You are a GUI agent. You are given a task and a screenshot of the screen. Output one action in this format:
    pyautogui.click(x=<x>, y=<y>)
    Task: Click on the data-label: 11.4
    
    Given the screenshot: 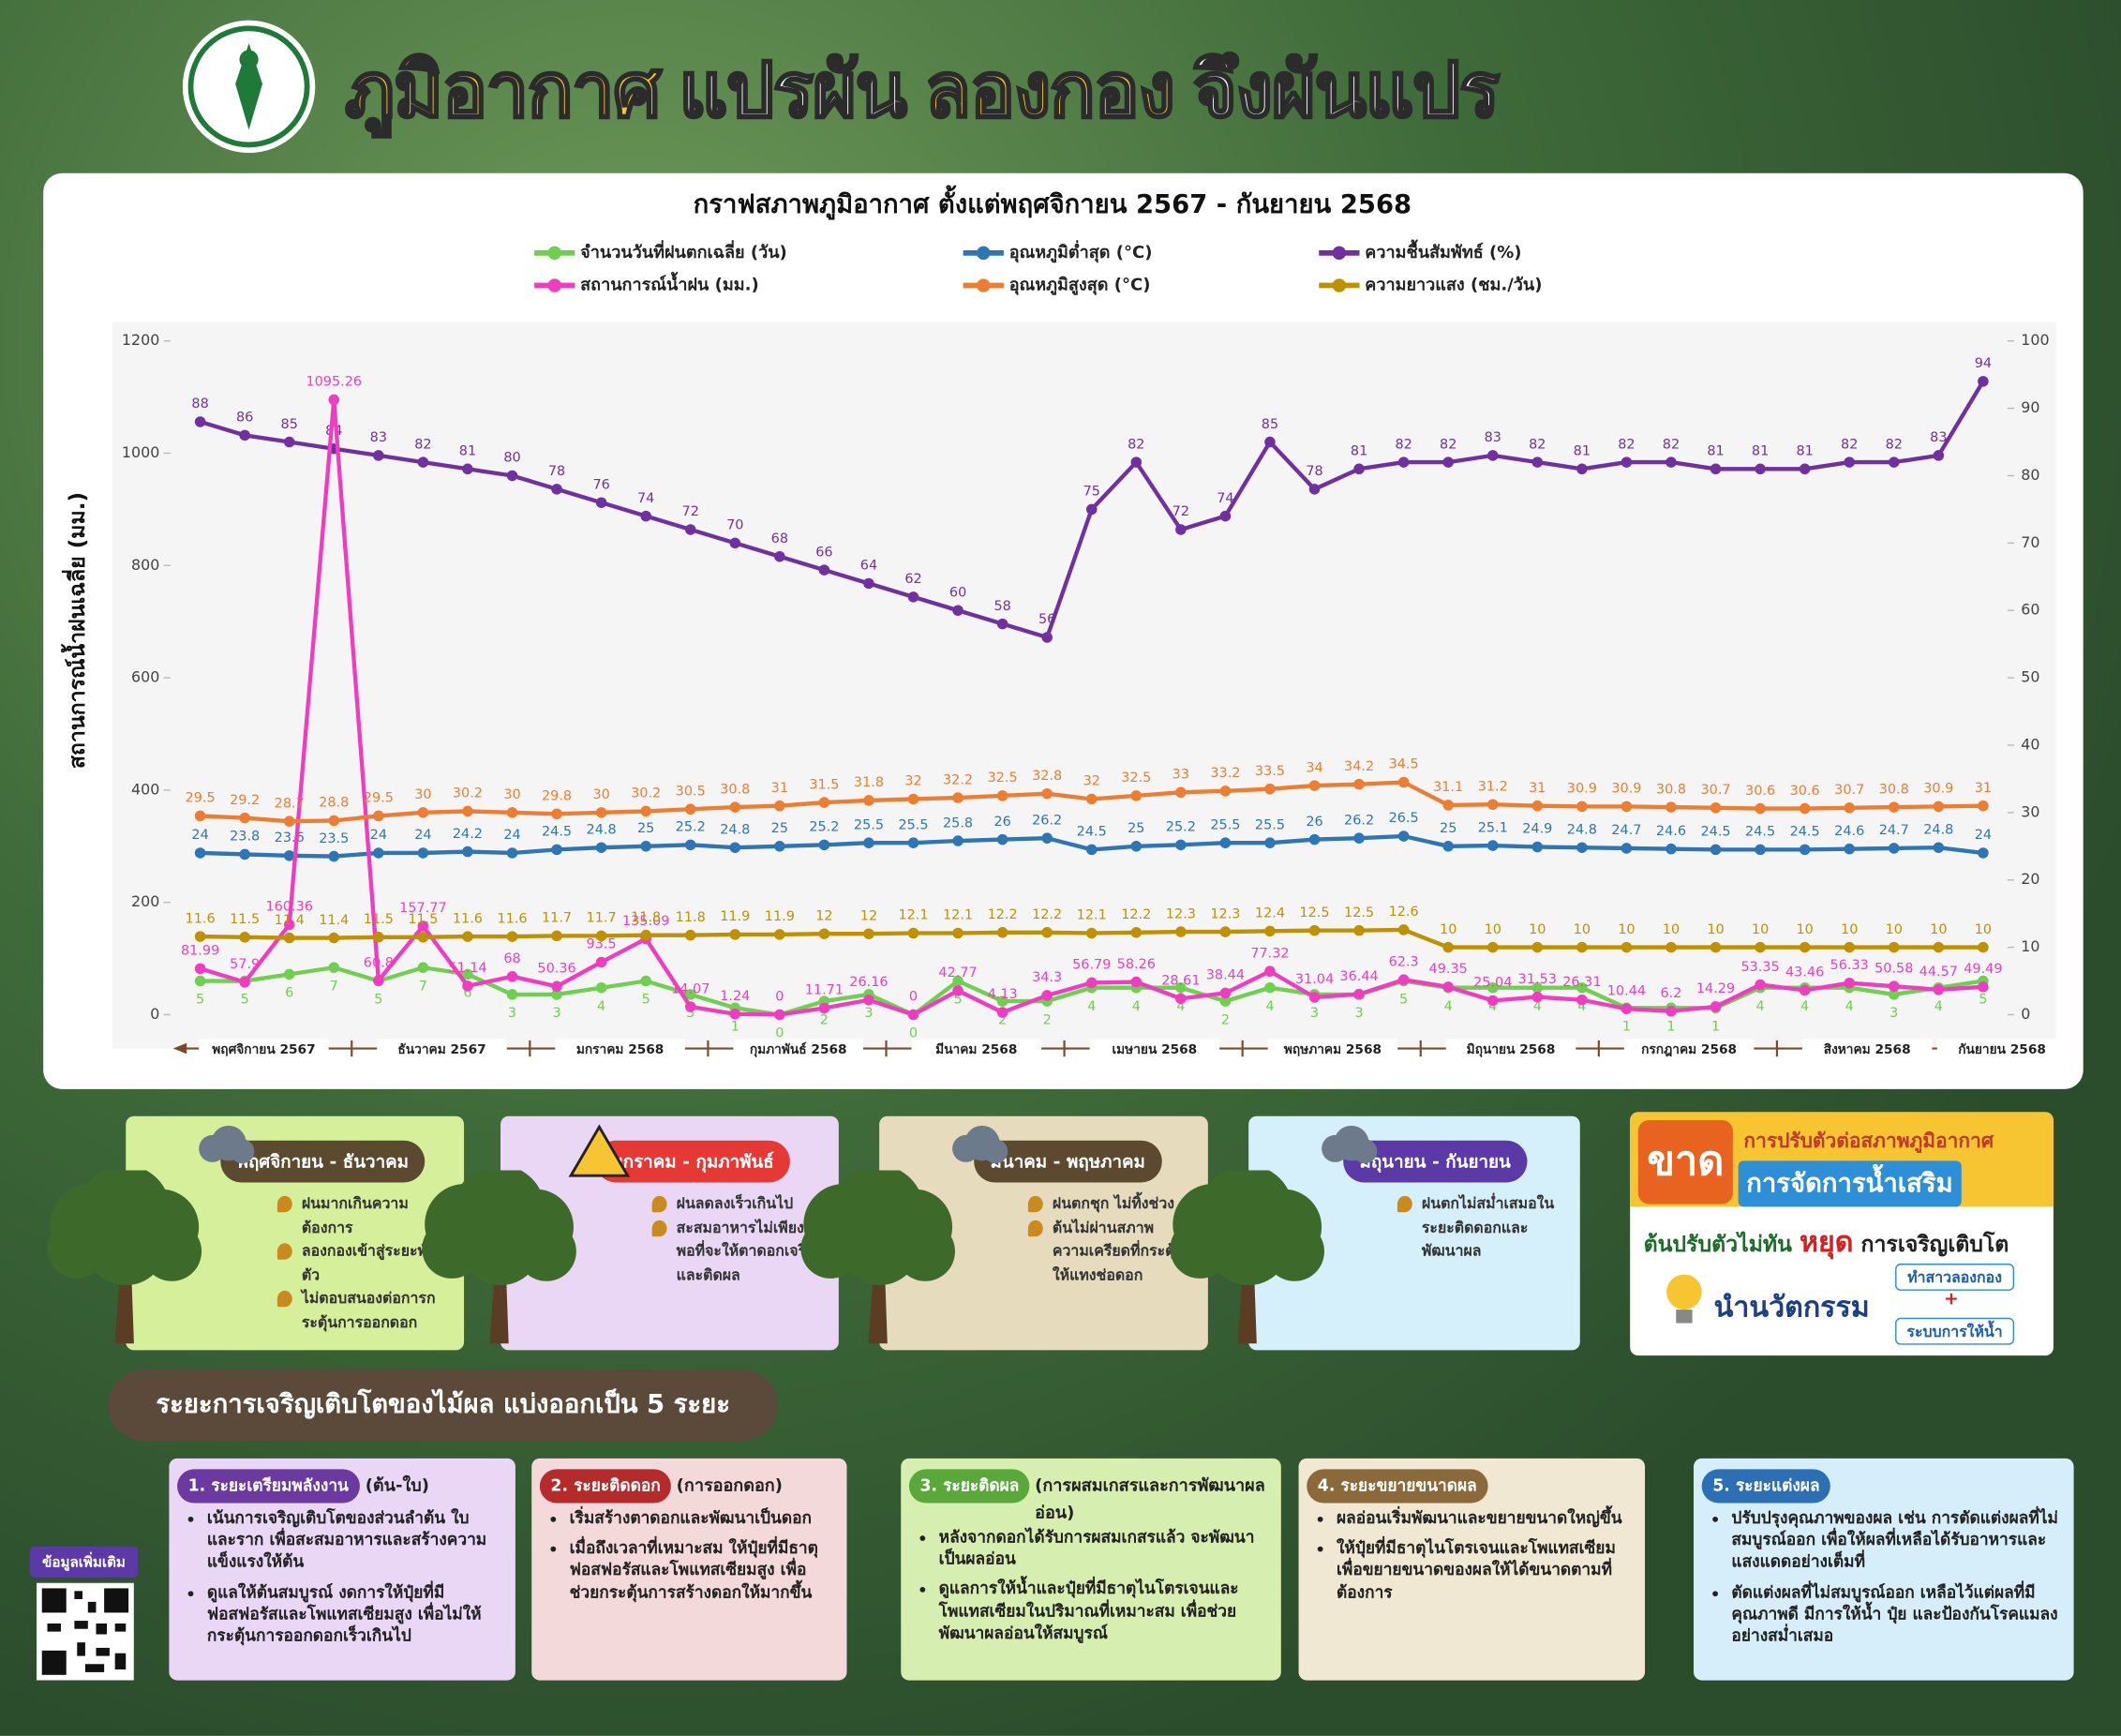 What is the action you would take?
    pyautogui.click(x=334, y=921)
    